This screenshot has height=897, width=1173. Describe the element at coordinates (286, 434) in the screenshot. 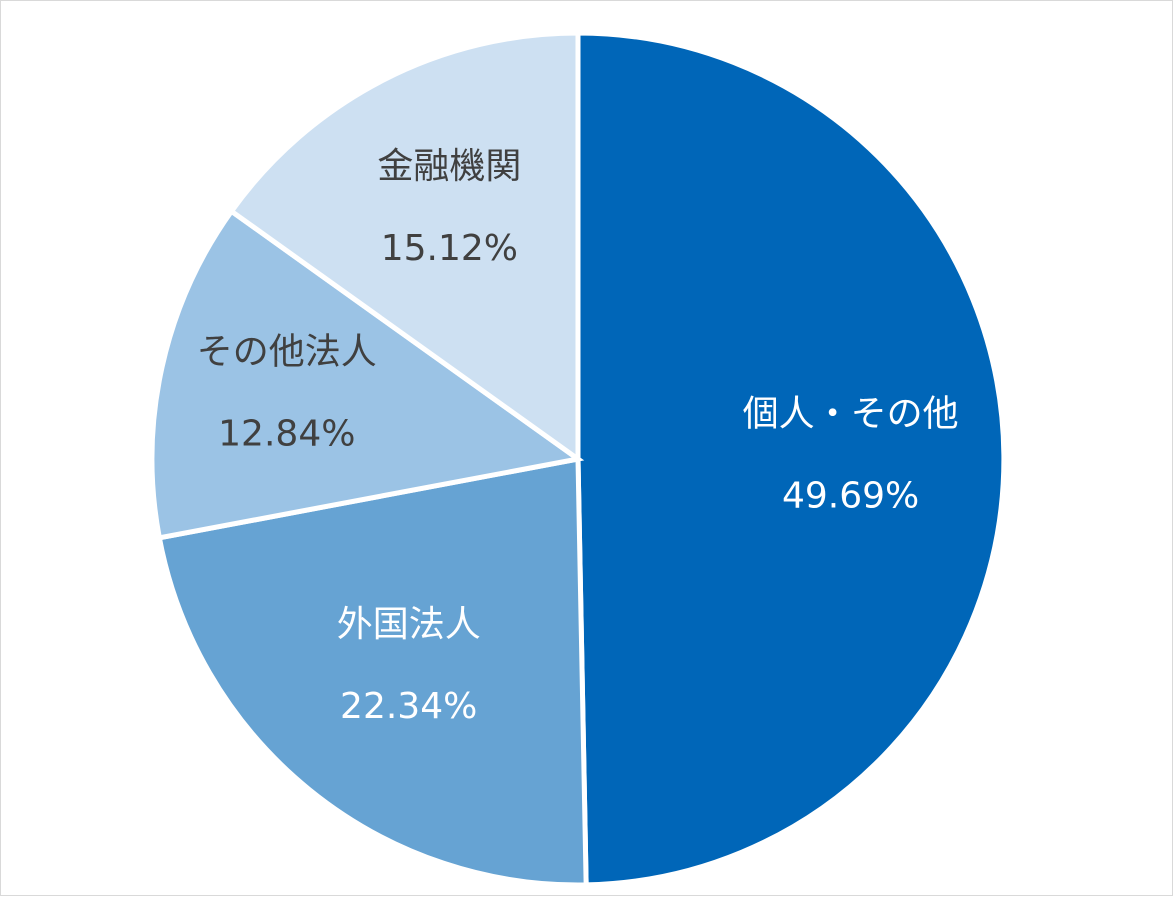

I see `slice-percent-label: 12.84%` at that location.